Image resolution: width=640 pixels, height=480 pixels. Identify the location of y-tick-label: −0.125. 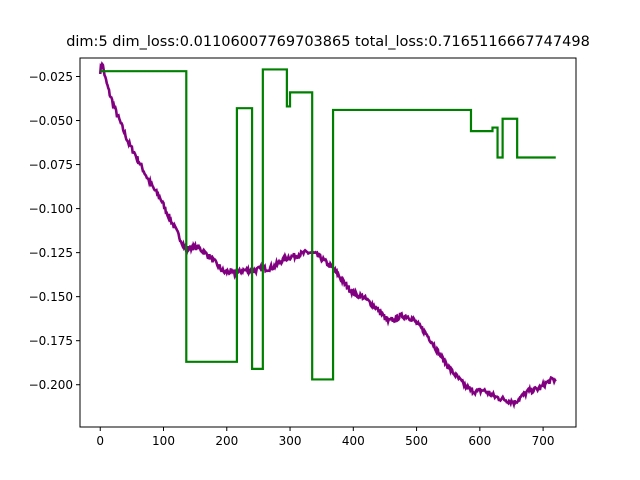
(51, 253).